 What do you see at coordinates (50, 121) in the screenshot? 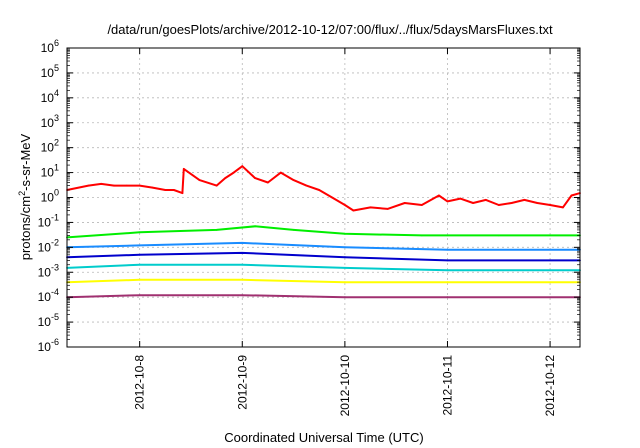
I see `y-tick-label: 10³` at bounding box center [50, 121].